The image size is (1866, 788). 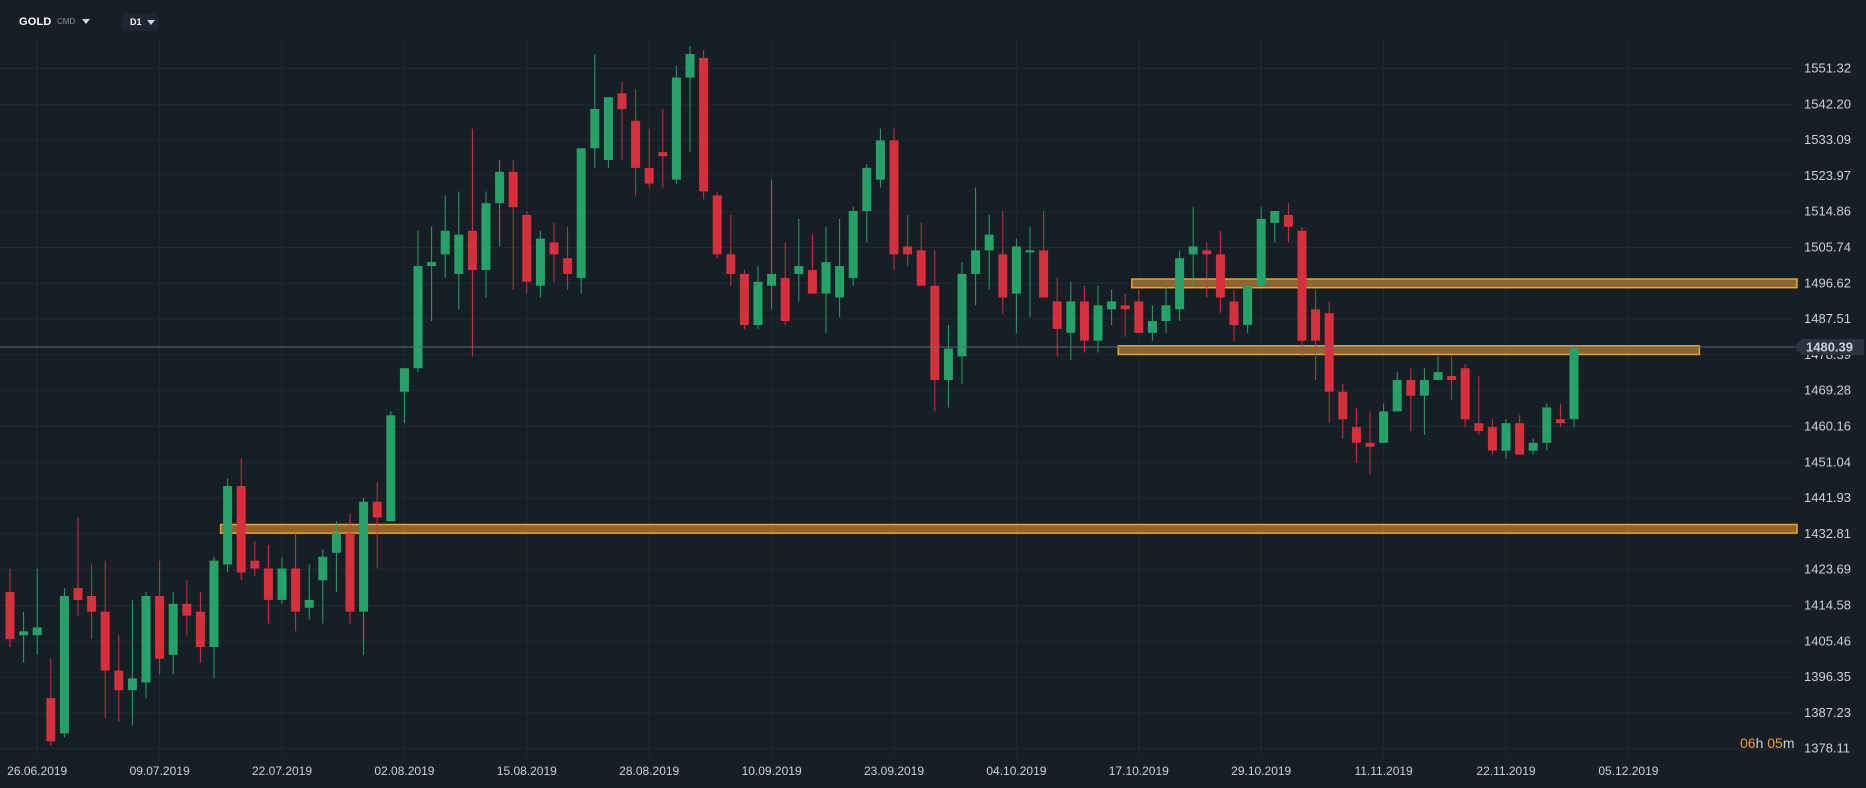 I want to click on symbol-name: GOLD, so click(x=35, y=22).